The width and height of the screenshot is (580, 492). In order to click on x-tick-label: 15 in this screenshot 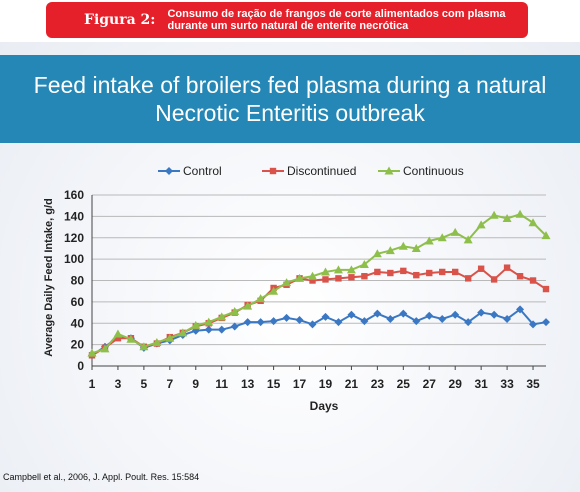, I will do `click(274, 384)`.